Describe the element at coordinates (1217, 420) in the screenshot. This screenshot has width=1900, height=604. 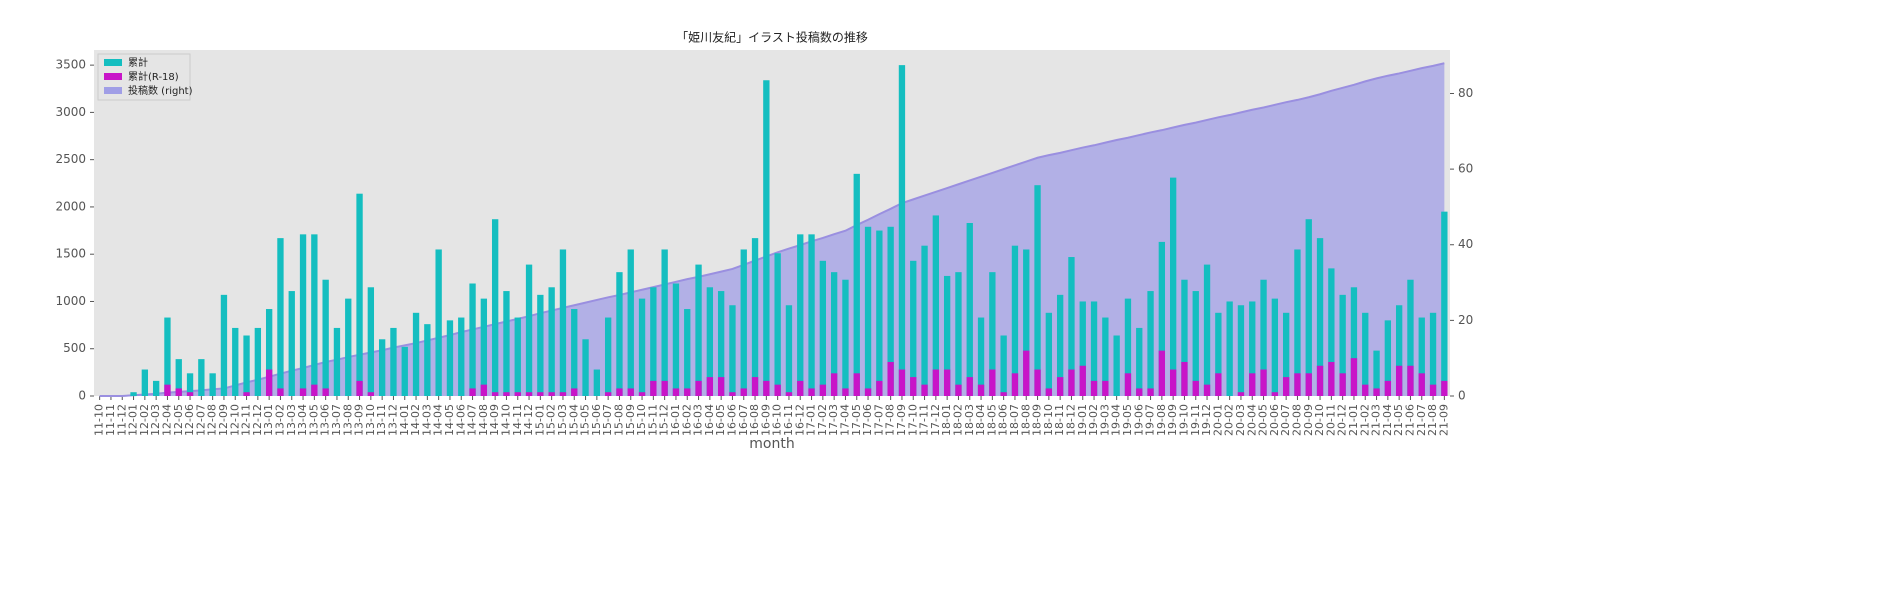
I see `x-tick-label: 20-01` at that location.